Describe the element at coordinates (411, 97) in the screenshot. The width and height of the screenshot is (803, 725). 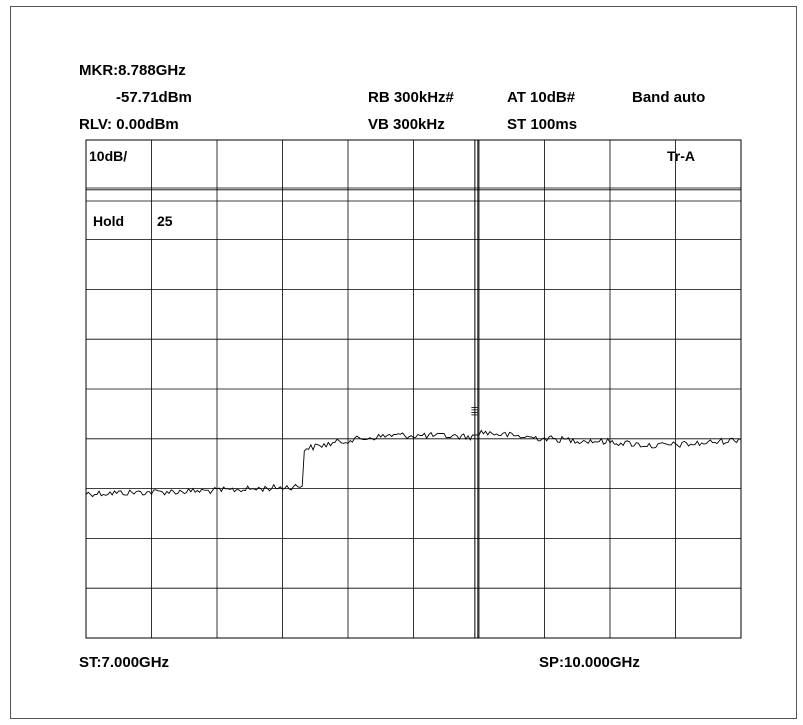
I see `resolution-bandwidth: RB 300kHz#` at that location.